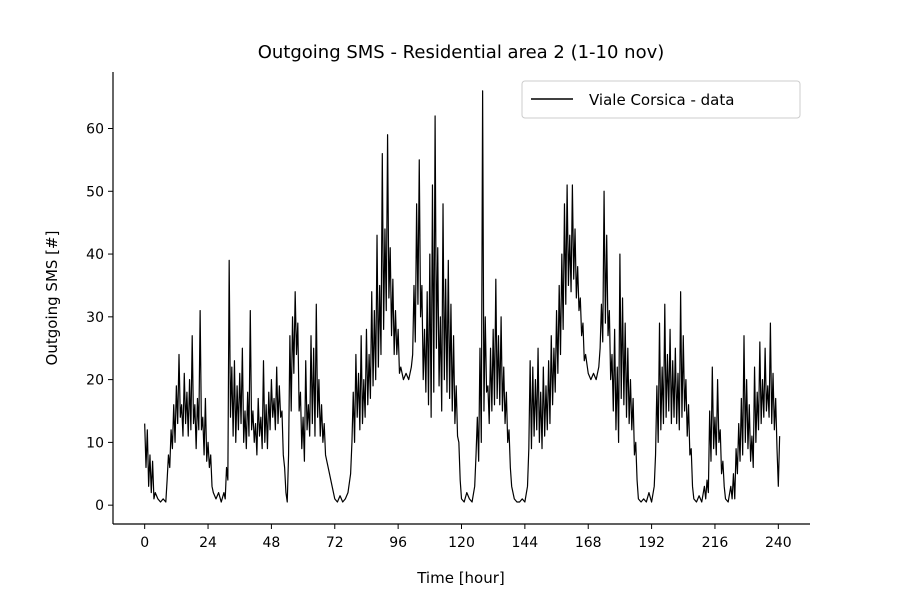  I want to click on y-tick-label: 10, so click(95, 443).